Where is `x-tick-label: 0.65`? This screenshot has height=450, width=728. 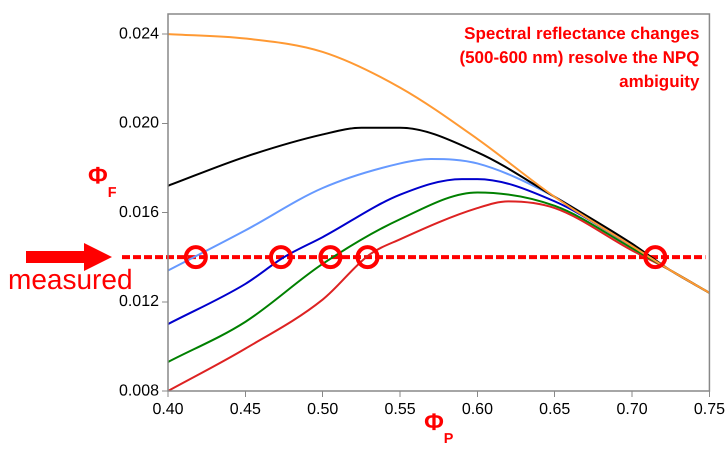
x-tick-label: 0.65 is located at coordinates (554, 409).